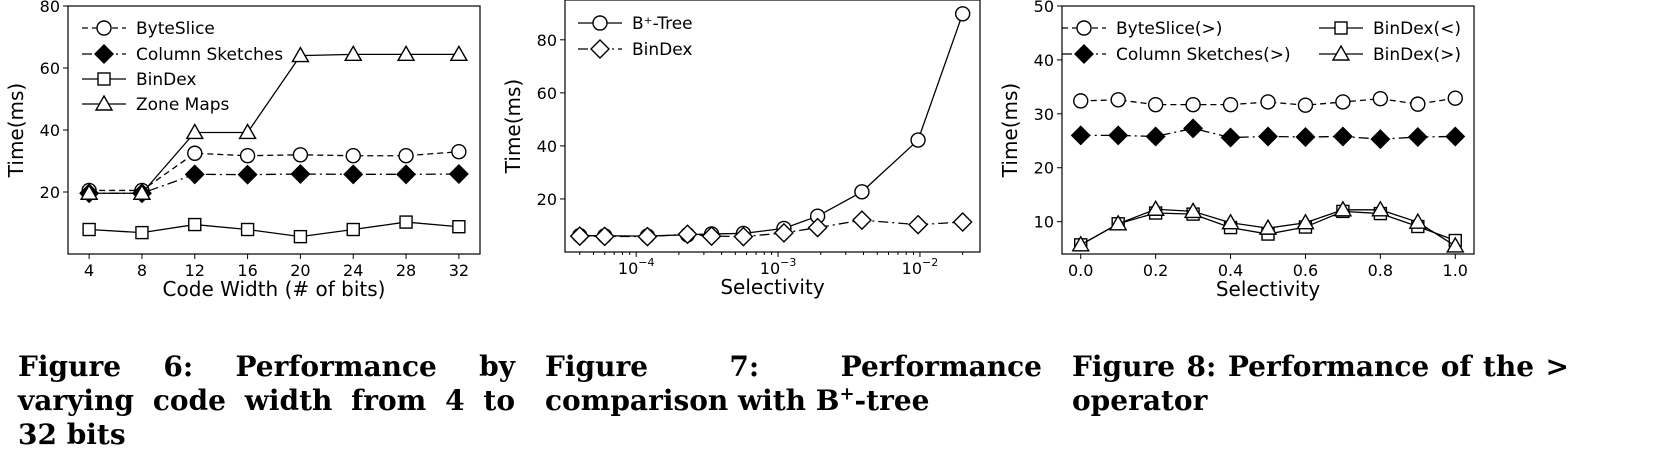 Image resolution: width=1660 pixels, height=452 pixels. I want to click on x-tick-label: 0.8, so click(1380, 270).